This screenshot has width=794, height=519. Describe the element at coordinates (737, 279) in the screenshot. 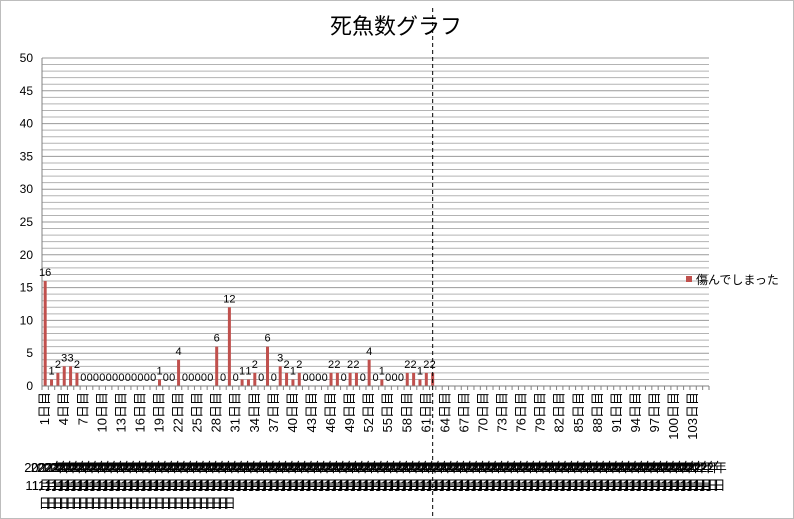

I see `legend-label: 傷んでしまった` at that location.